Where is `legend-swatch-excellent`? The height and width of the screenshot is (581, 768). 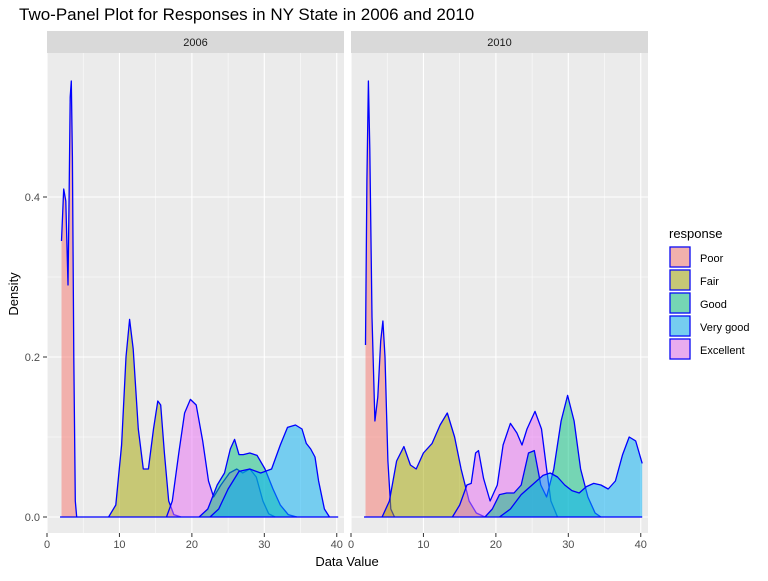 legend-swatch-excellent is located at coordinates (680, 349).